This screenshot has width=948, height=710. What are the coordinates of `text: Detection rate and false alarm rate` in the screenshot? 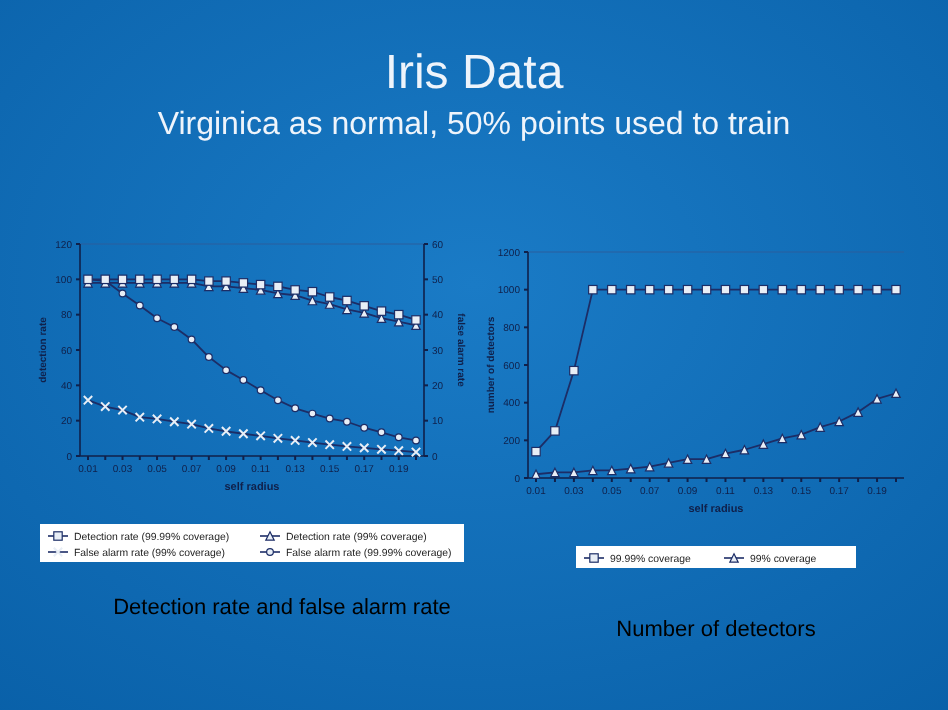 It's located at (282, 608).